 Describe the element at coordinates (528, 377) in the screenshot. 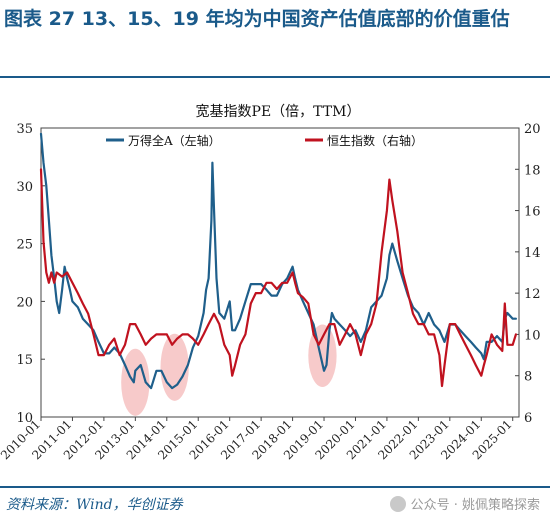

I see `right-y-tick-label-1: 8` at that location.